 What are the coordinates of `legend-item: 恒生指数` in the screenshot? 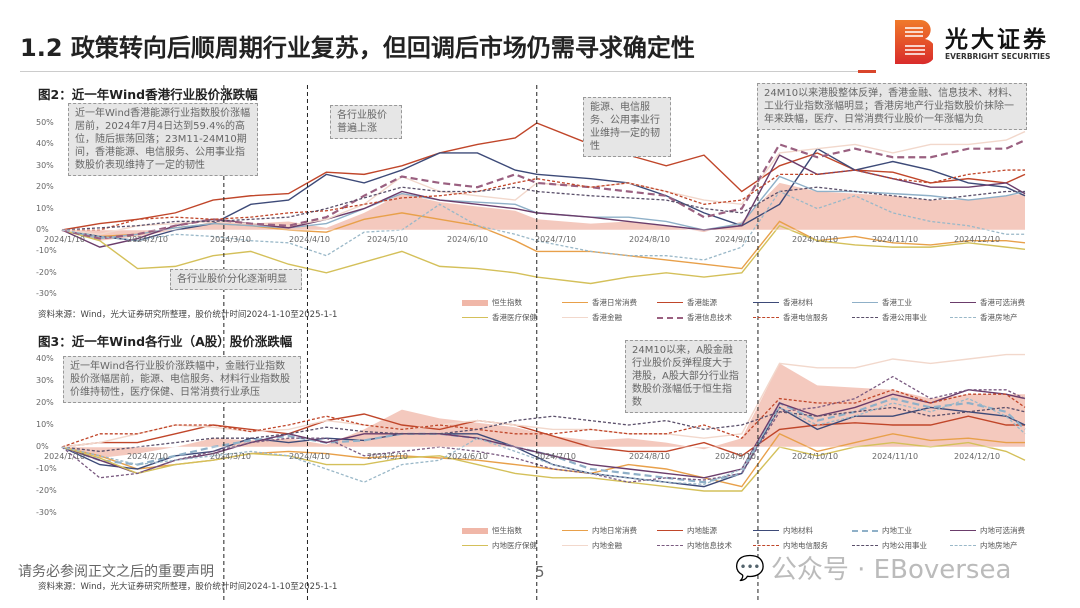 It's located at (492, 302).